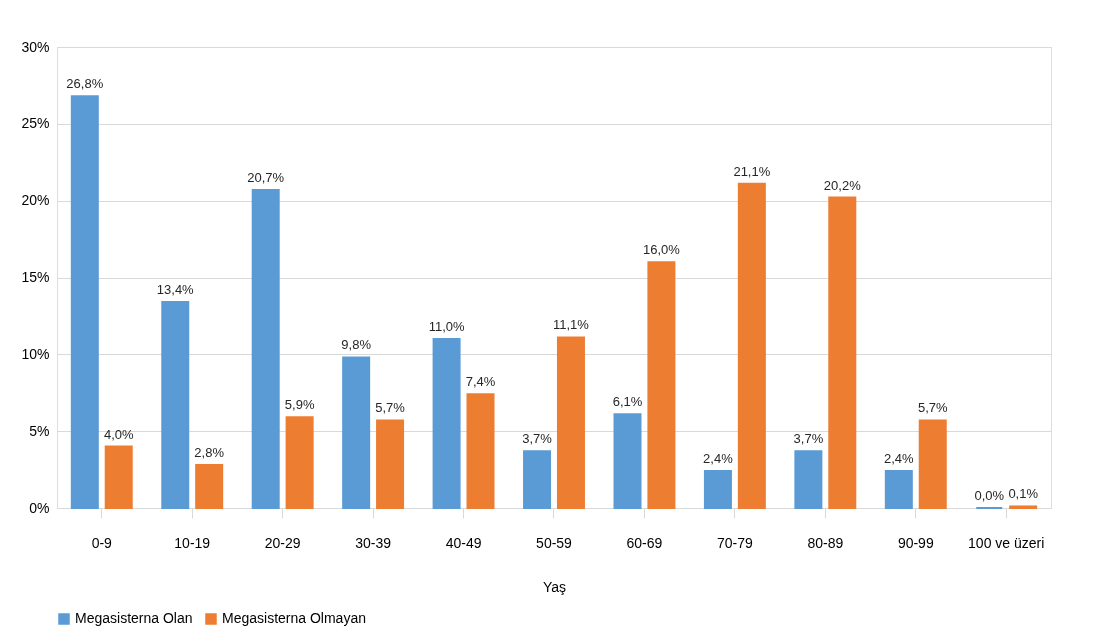 The width and height of the screenshot is (1101, 642). Describe the element at coordinates (85, 84) in the screenshot. I see `data-label: 26,8%` at that location.